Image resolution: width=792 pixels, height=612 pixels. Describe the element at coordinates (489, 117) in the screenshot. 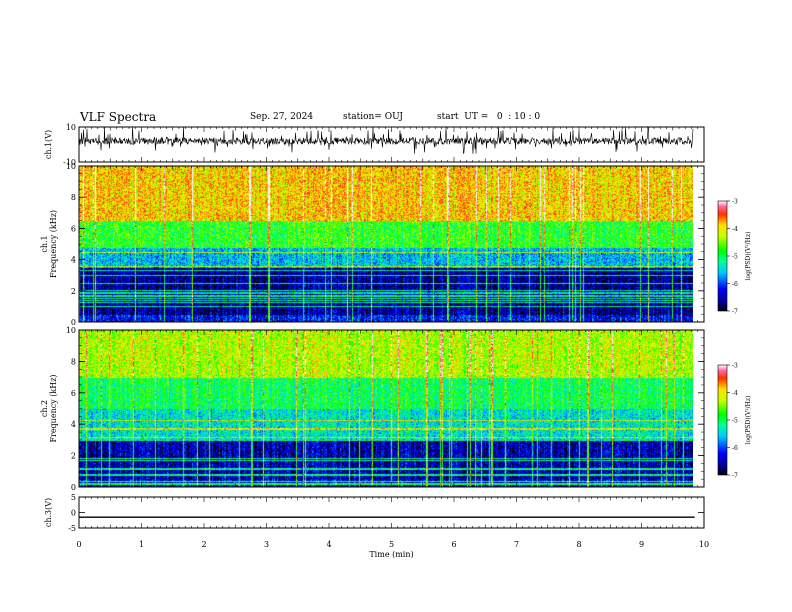

I see `start-ut-label: start UT = 0 : 10 : 0` at that location.